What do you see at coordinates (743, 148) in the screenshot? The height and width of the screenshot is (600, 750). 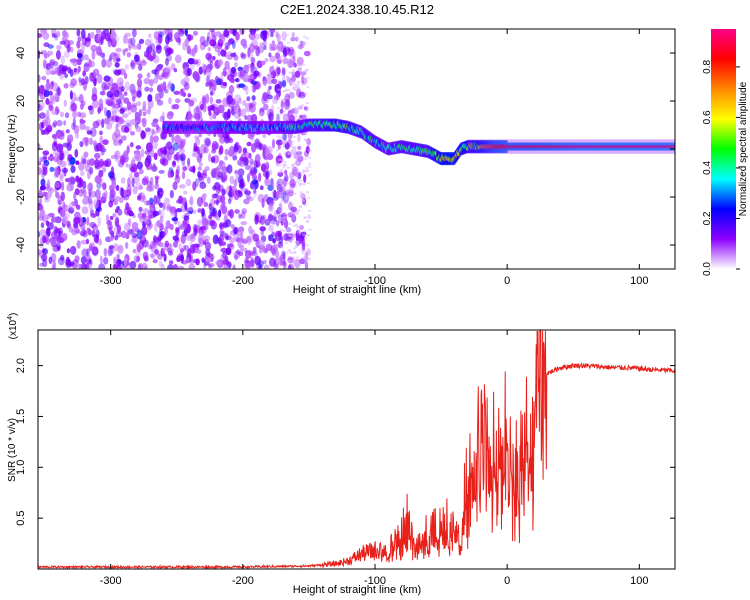 I see `colorbar-label: Normalized spectral amplitude` at bounding box center [743, 148].